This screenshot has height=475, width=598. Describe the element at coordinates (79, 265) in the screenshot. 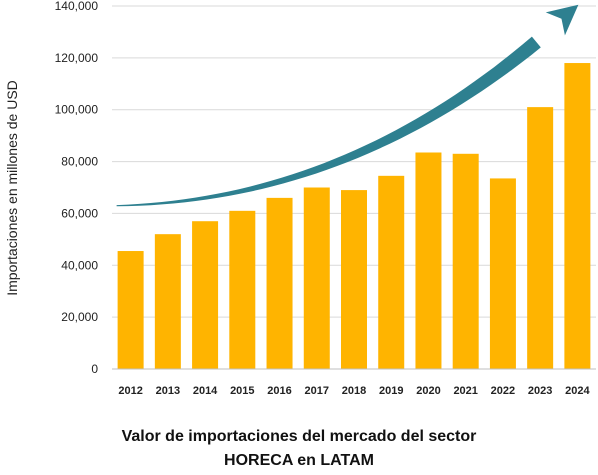

I see `y-tick-label: 40,000` at that location.